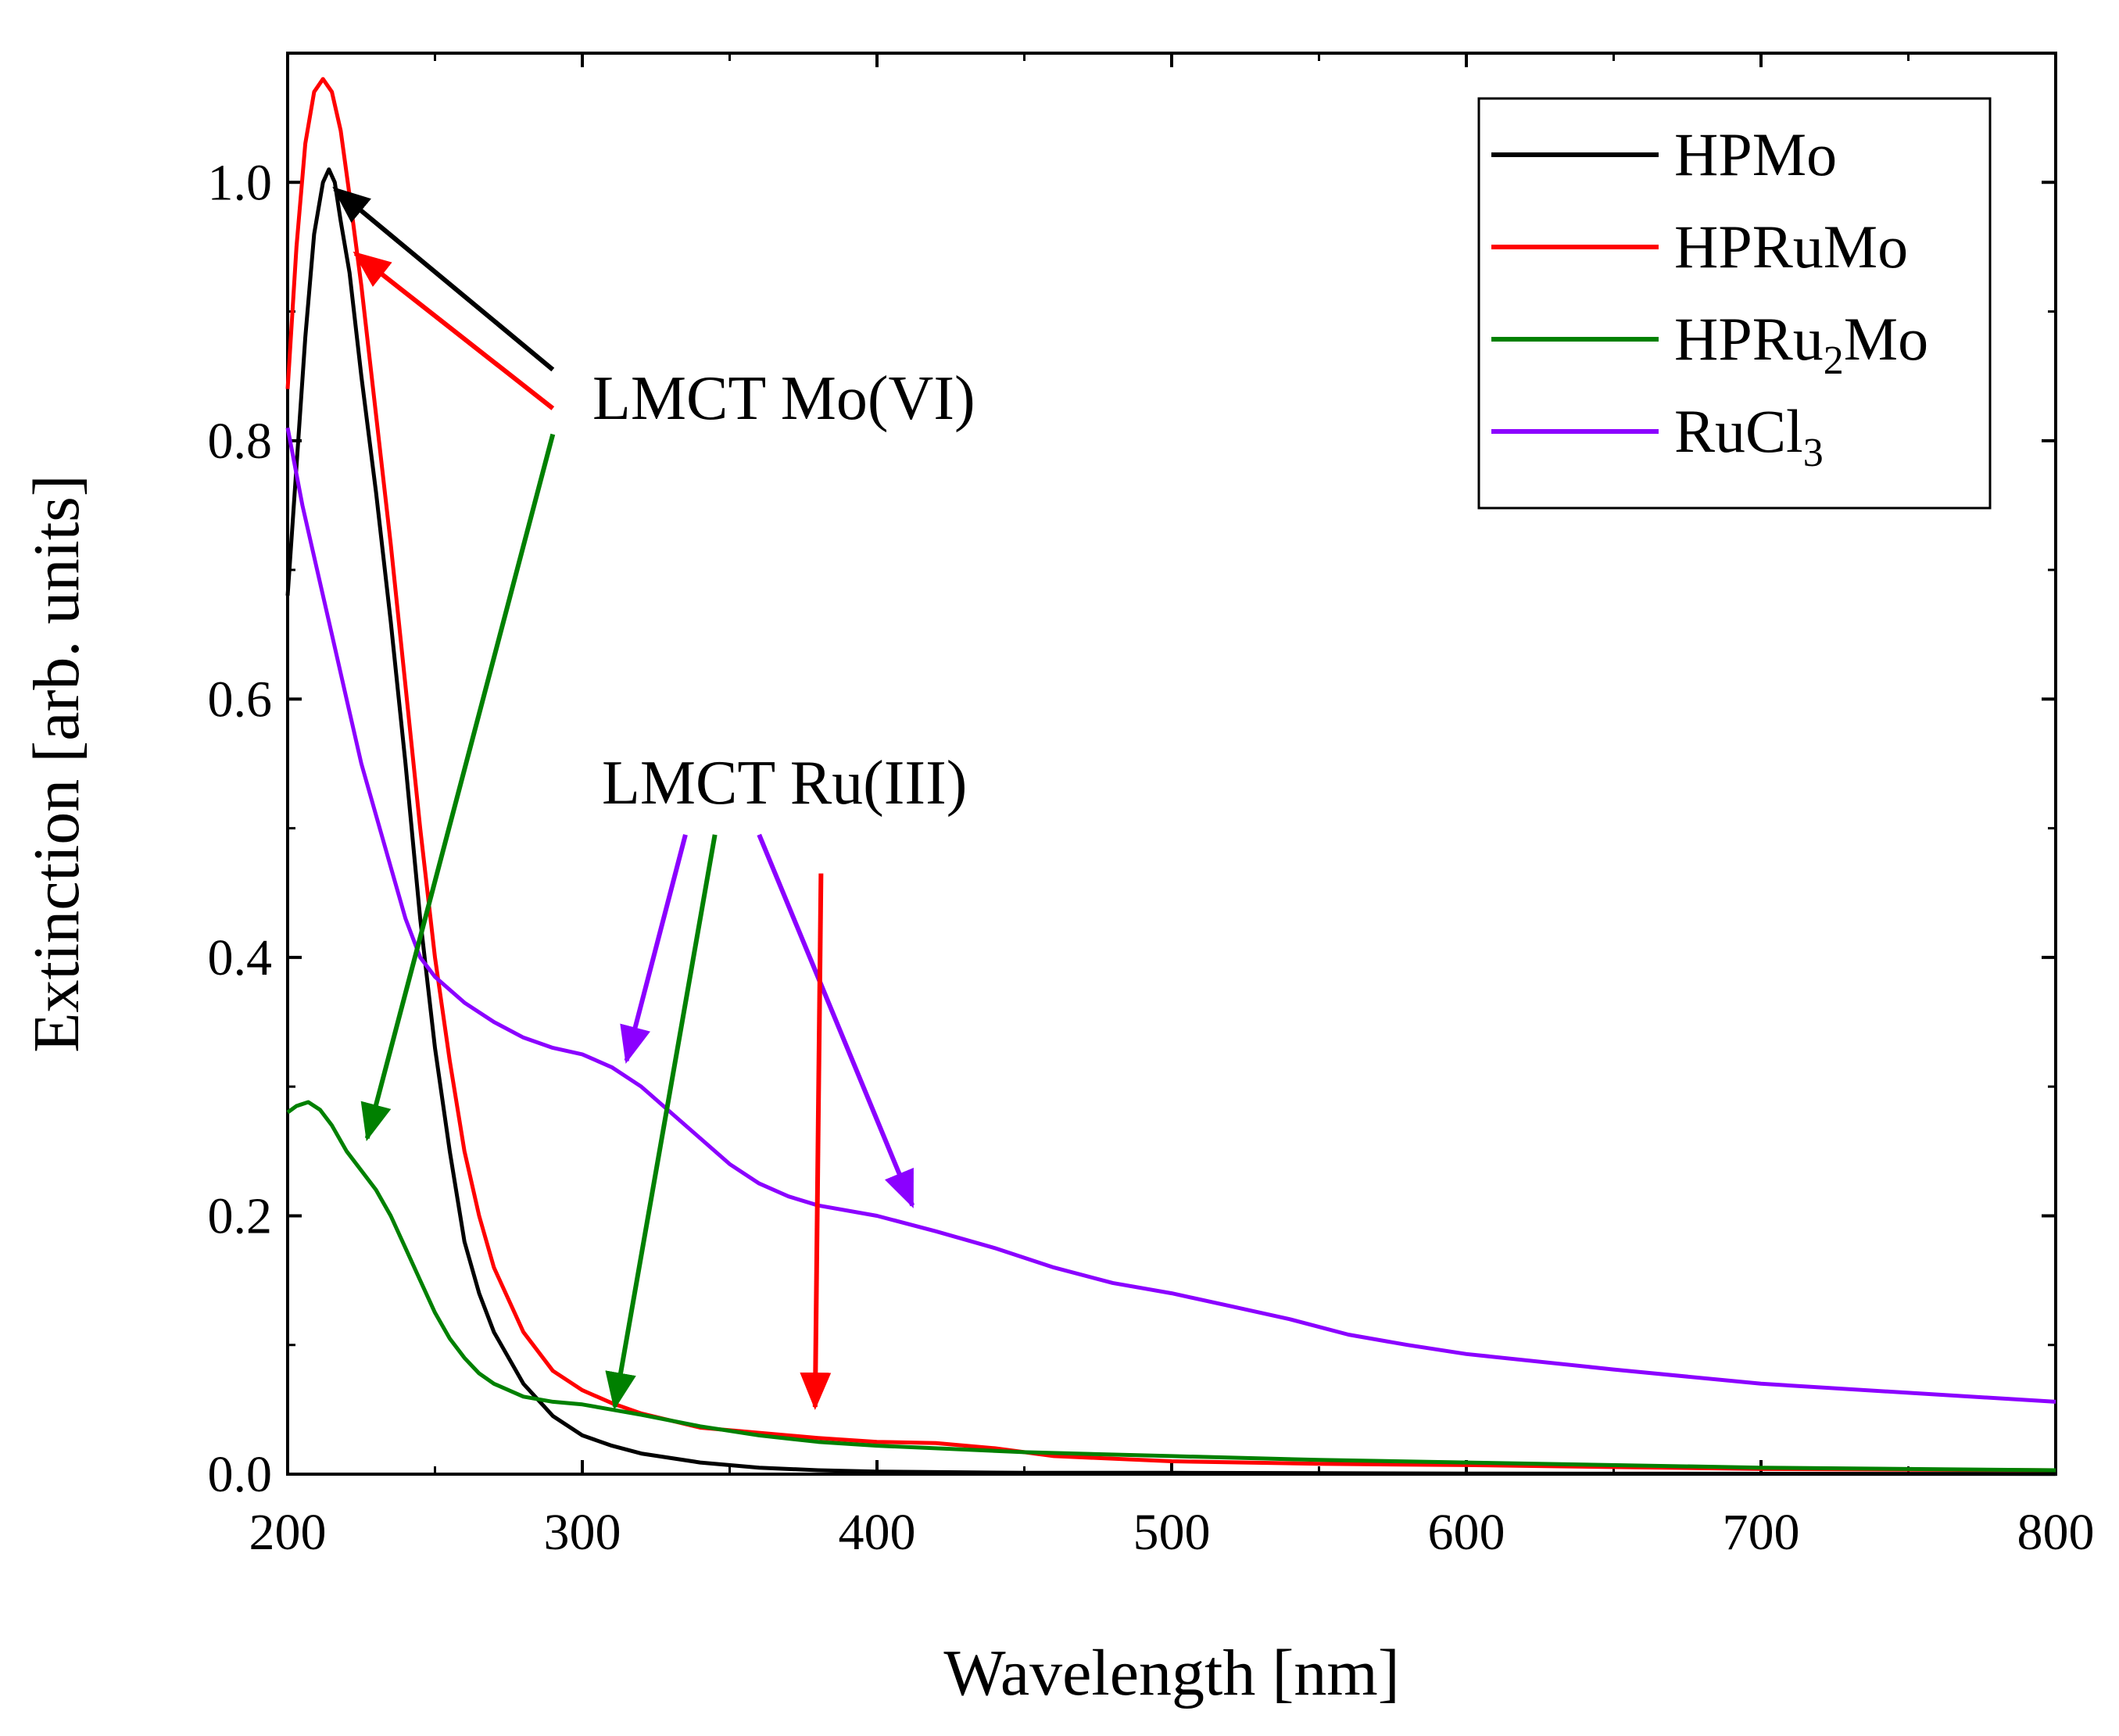 The width and height of the screenshot is (2119, 1736). I want to click on annotation-ru-iii: LMCT Ru(III), so click(784, 783).